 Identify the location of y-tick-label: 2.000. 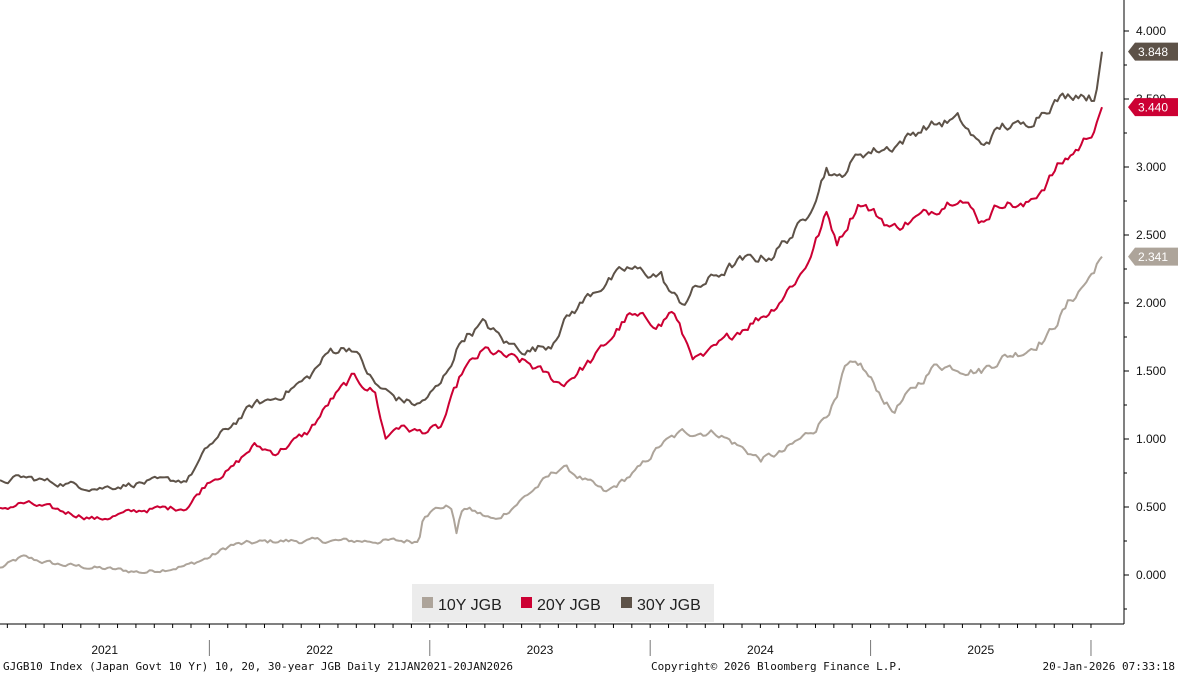
(1151, 303).